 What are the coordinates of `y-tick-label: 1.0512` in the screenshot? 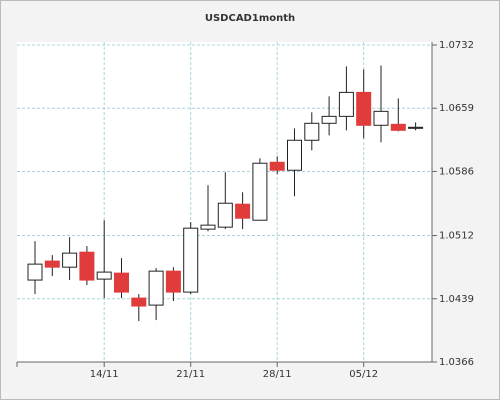 It's located at (456, 236).